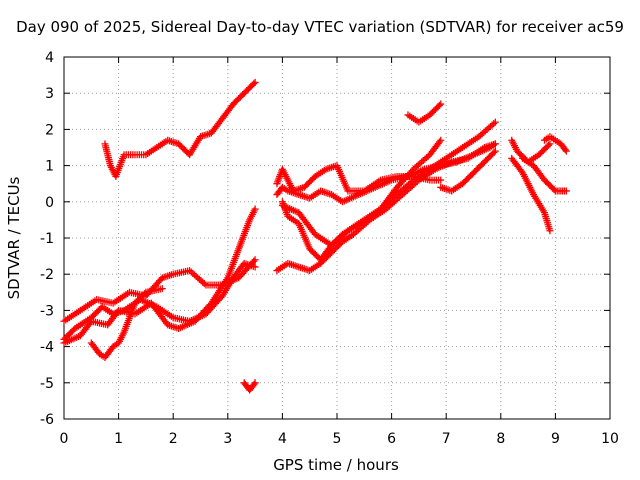 The height and width of the screenshot is (480, 640). Describe the element at coordinates (47, 311) in the screenshot. I see `y-tick-label: -3` at that location.